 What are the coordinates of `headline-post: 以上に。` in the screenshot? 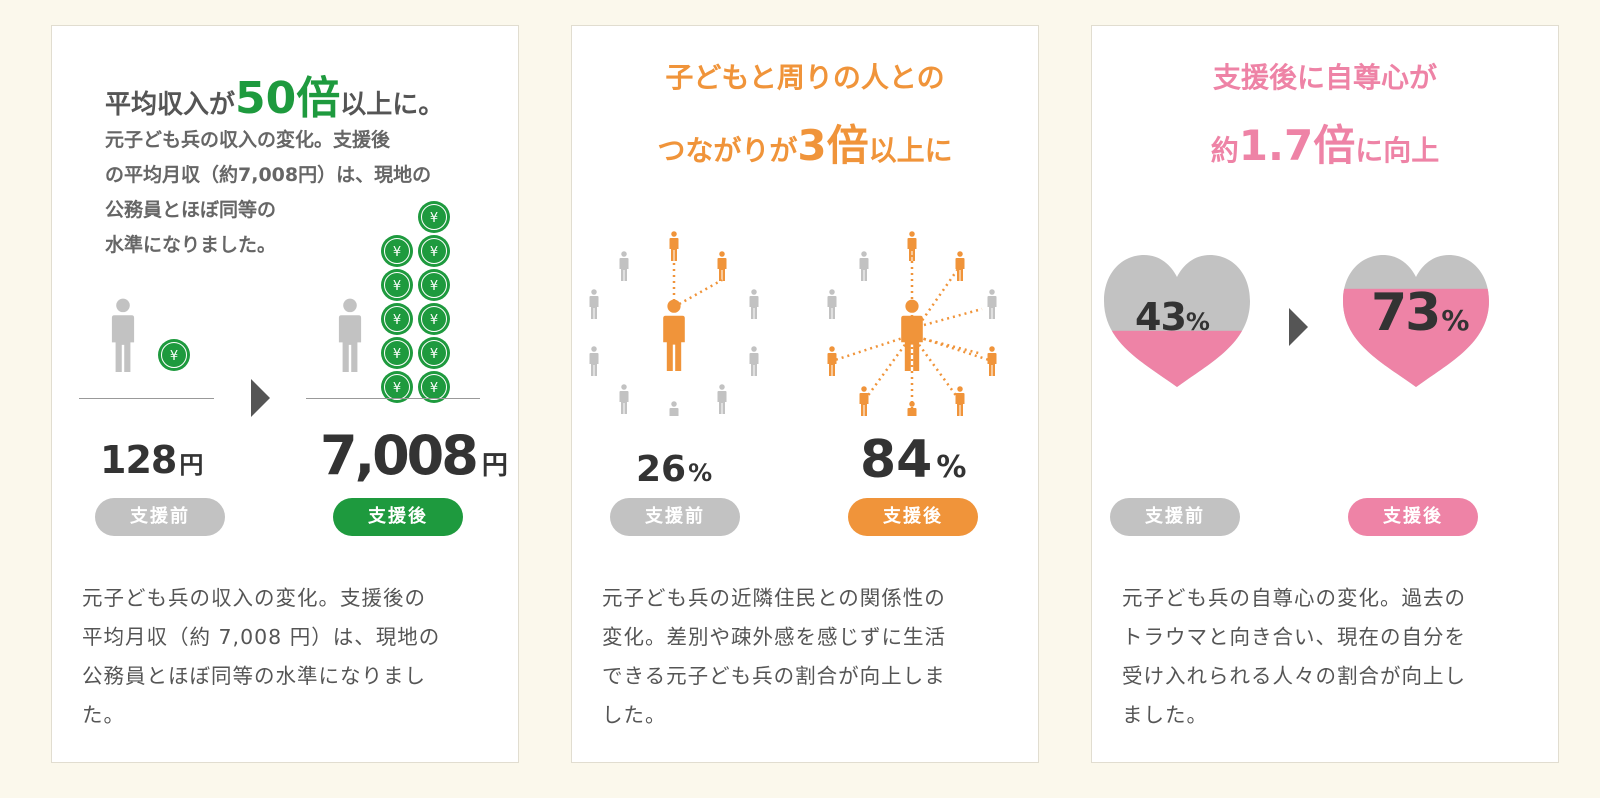 It's located at (392, 105).